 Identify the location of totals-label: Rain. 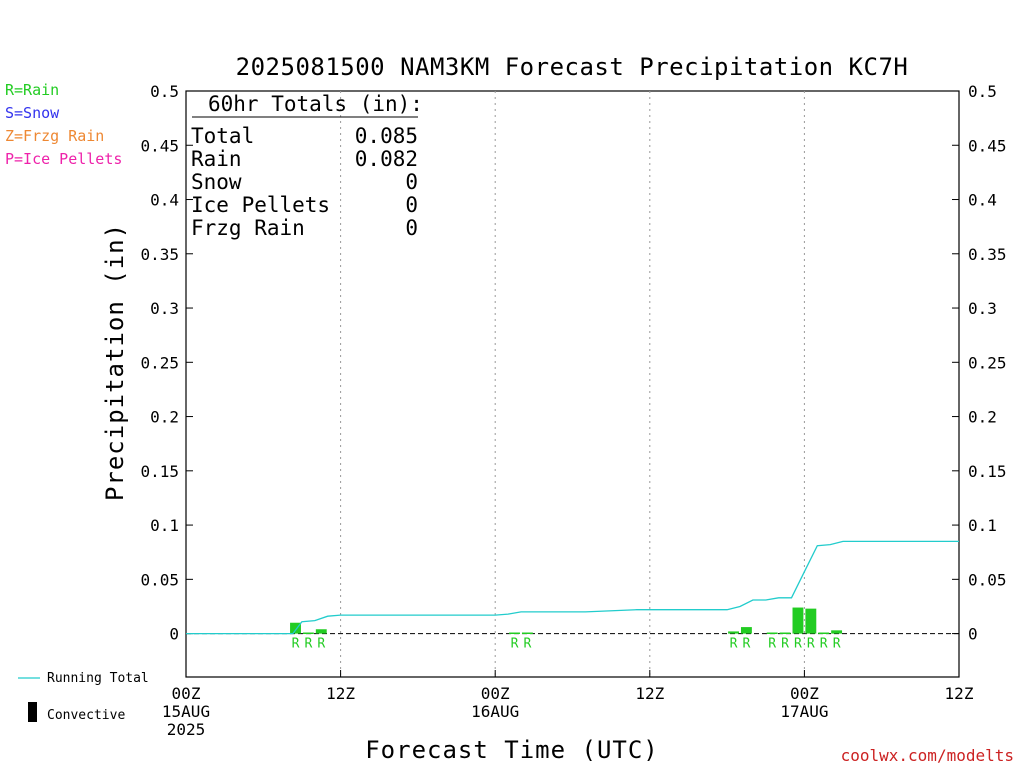
(216, 159).